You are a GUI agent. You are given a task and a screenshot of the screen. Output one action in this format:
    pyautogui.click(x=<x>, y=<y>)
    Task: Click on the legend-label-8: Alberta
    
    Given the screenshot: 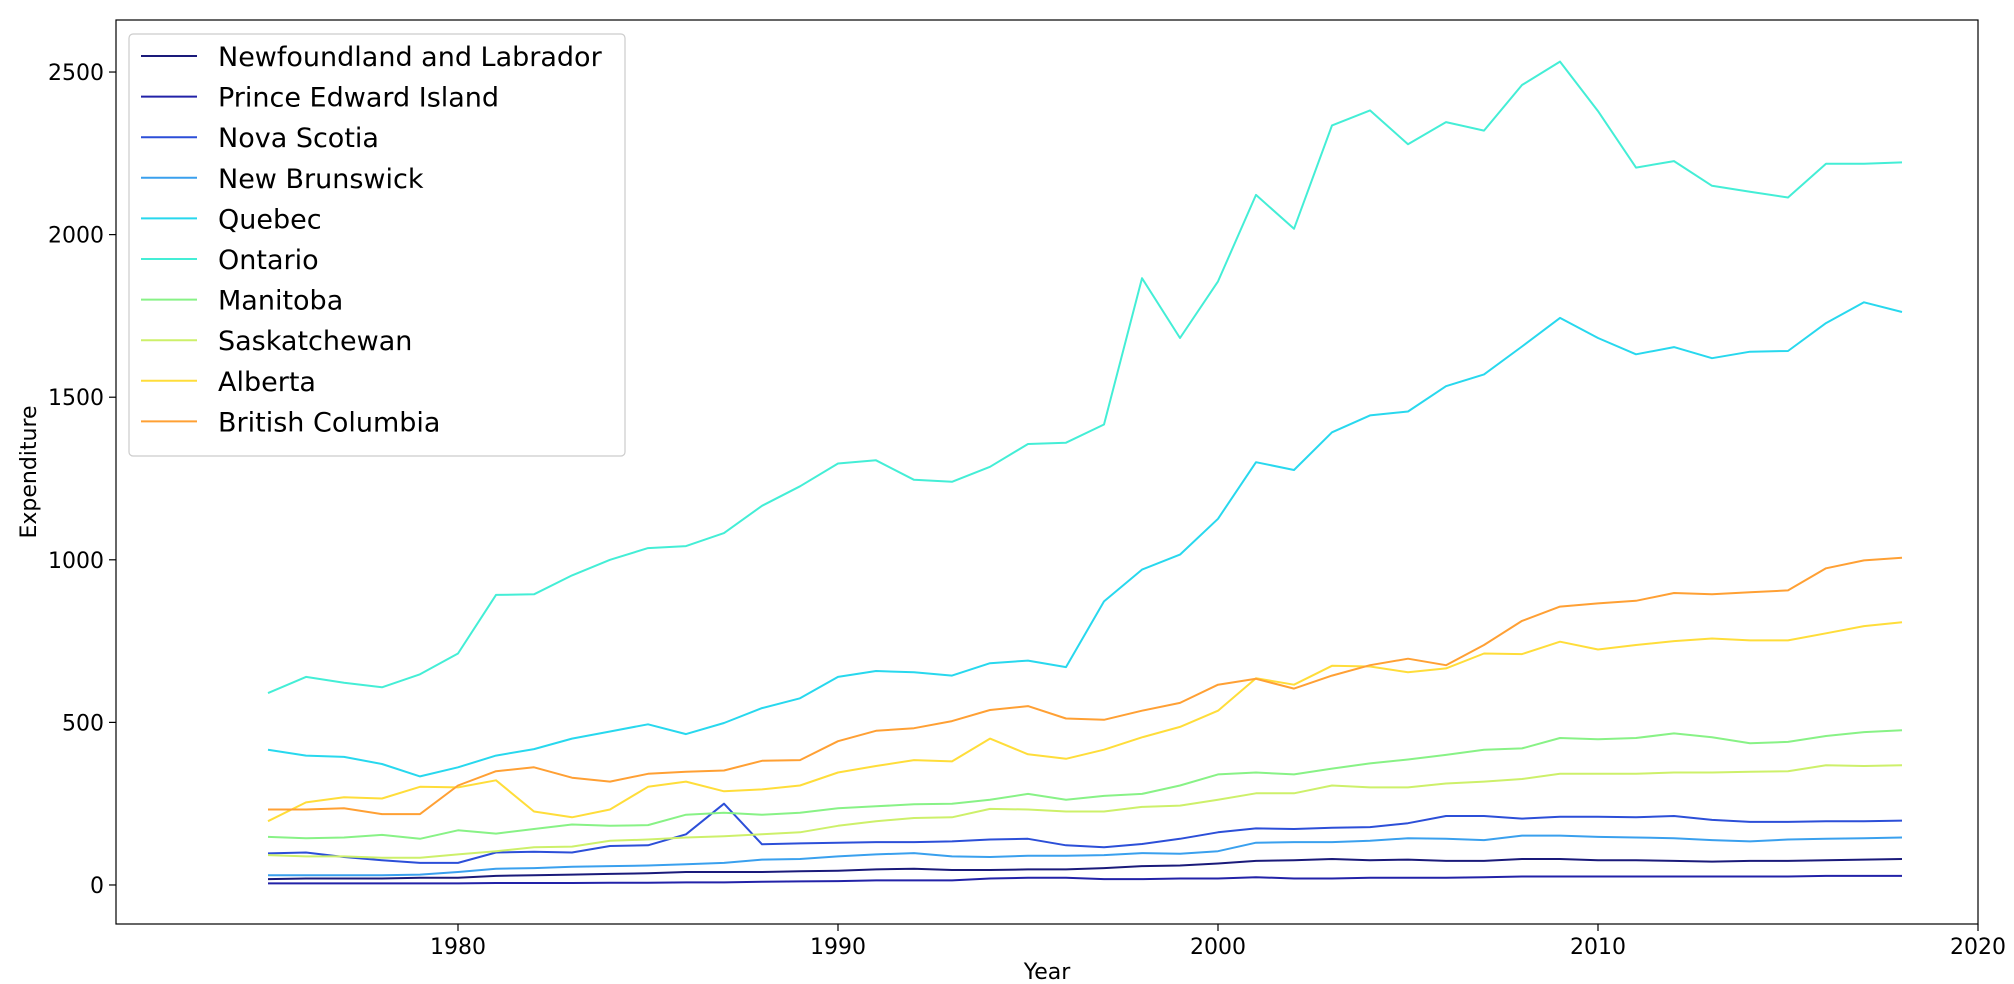 What is the action you would take?
    pyautogui.click(x=267, y=382)
    